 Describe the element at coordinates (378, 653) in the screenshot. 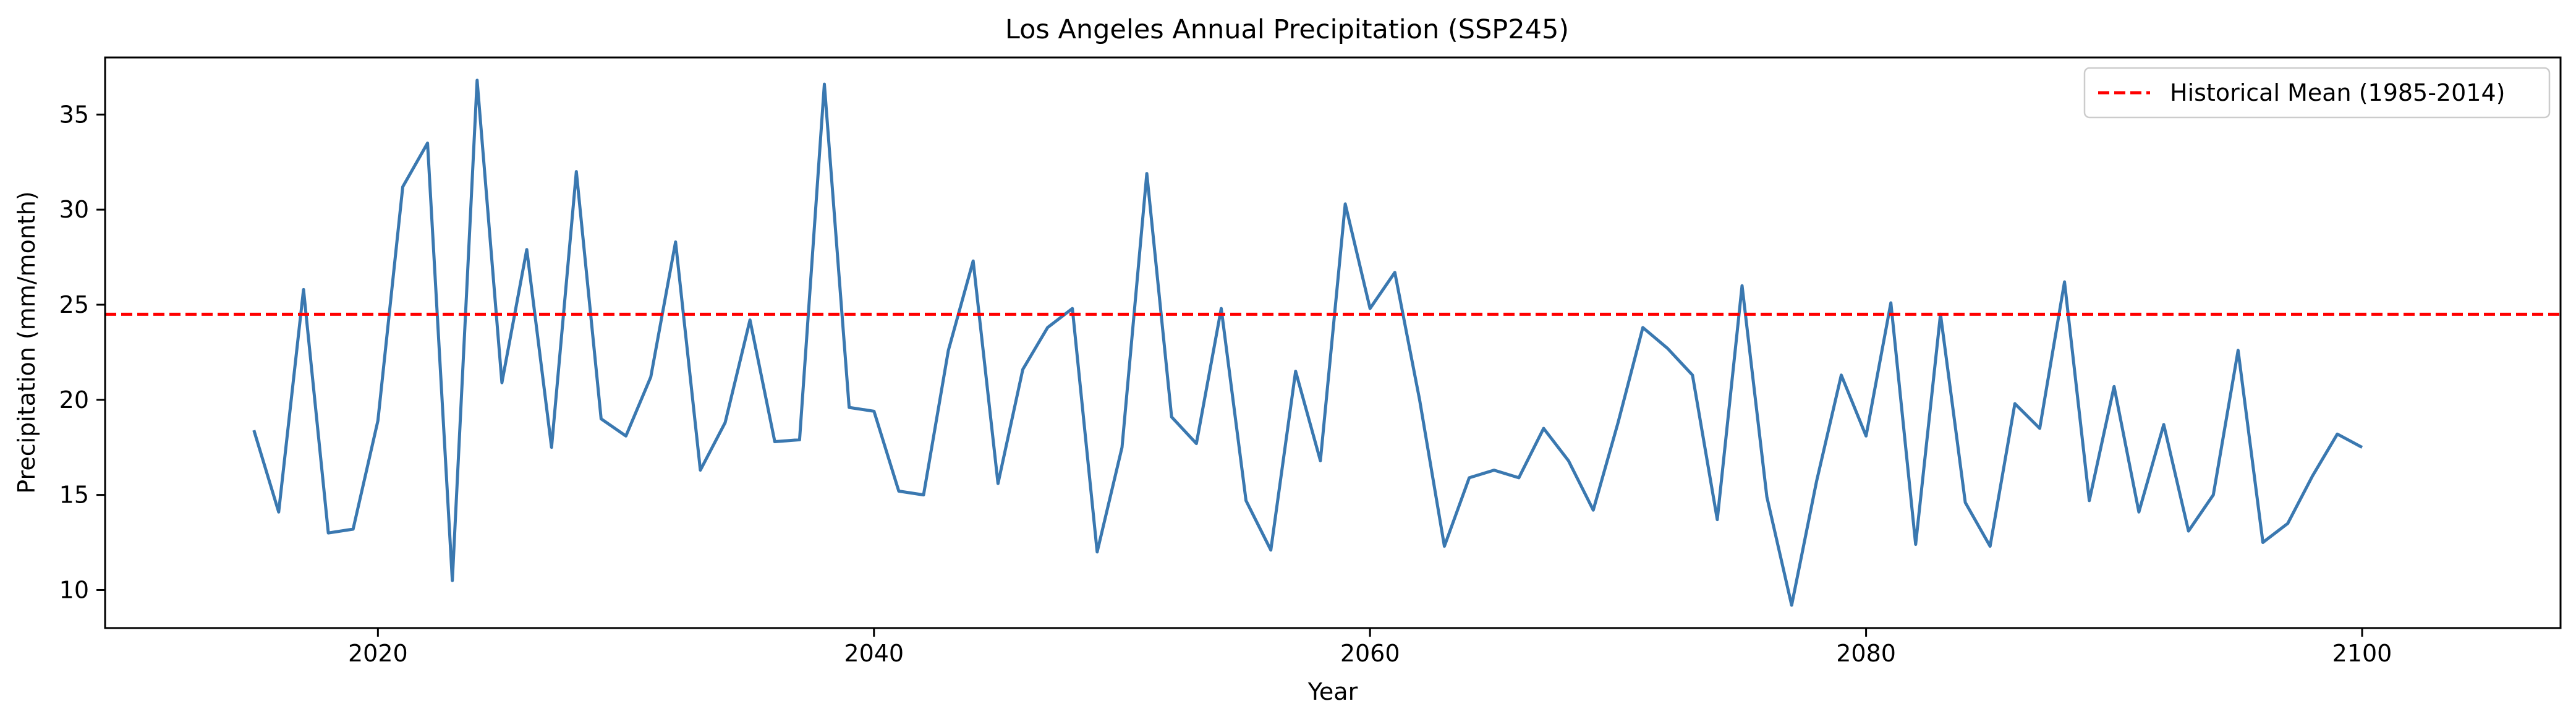

I see `x-tick-label: 2020` at that location.